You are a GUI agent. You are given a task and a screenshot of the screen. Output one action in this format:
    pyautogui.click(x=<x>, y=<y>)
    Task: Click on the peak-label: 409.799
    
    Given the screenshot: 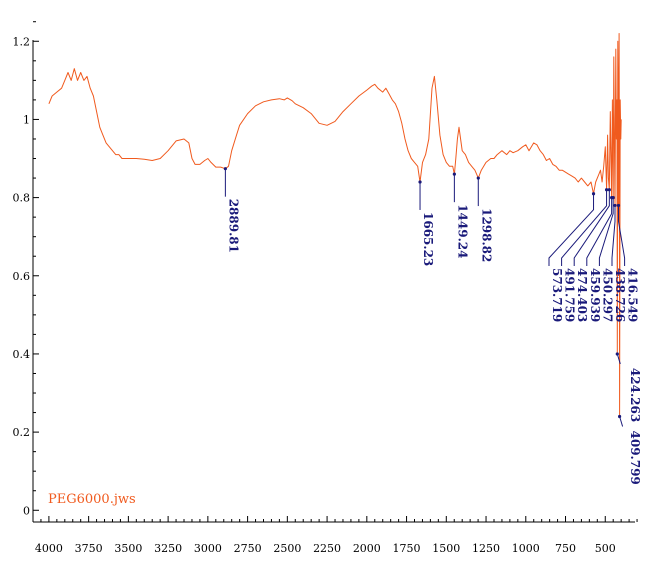 What is the action you would take?
    pyautogui.click(x=635, y=458)
    